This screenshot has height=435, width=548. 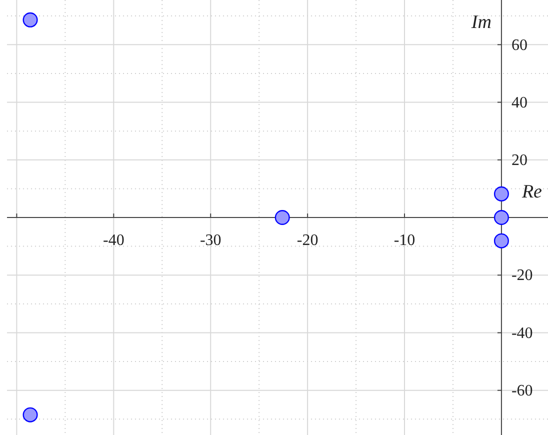 I want to click on x-axis-title: Re, so click(x=531, y=192).